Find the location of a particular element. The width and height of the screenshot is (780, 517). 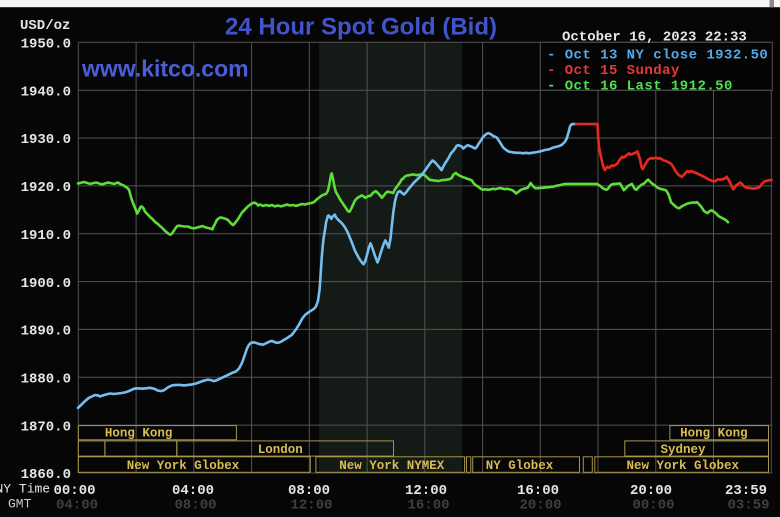

svg-text: USD/oz is located at coordinates (45, 26).